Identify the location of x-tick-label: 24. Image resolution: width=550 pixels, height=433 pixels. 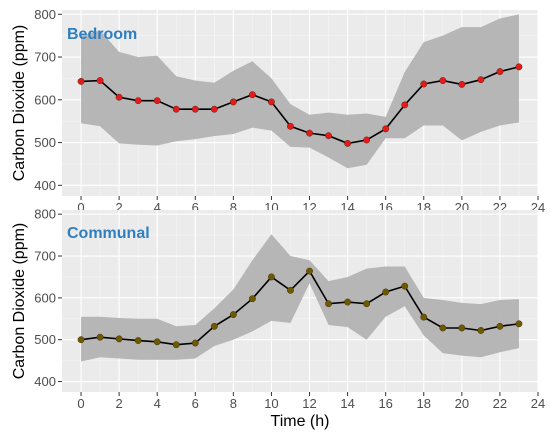
(538, 403).